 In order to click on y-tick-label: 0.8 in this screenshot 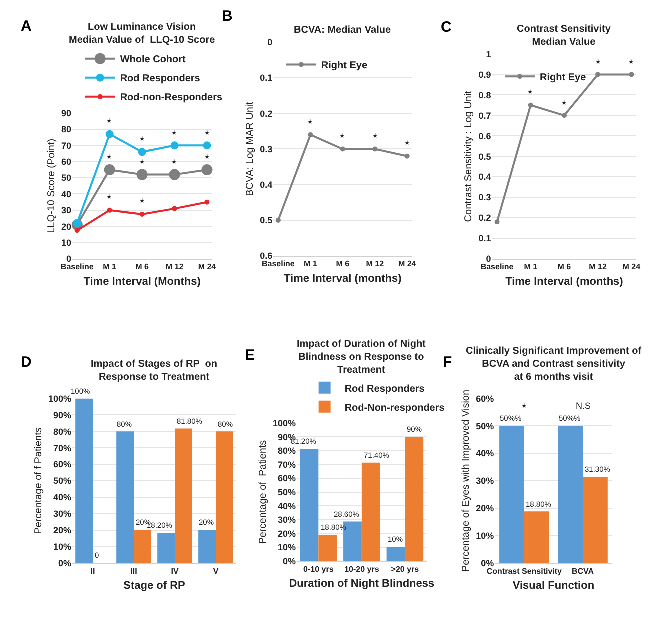, I will do `click(485, 95)`.